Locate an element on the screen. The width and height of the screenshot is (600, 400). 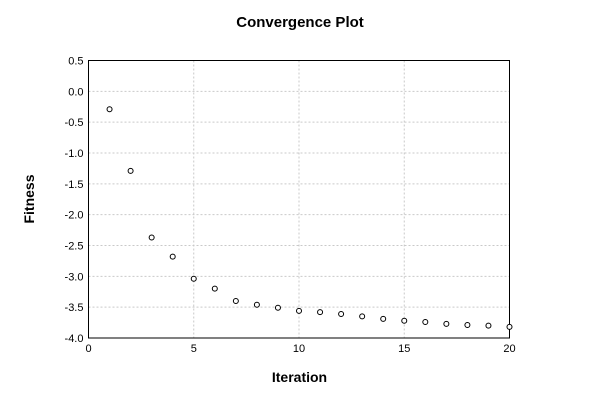
y-tick-label: -3.5 is located at coordinates (74, 308).